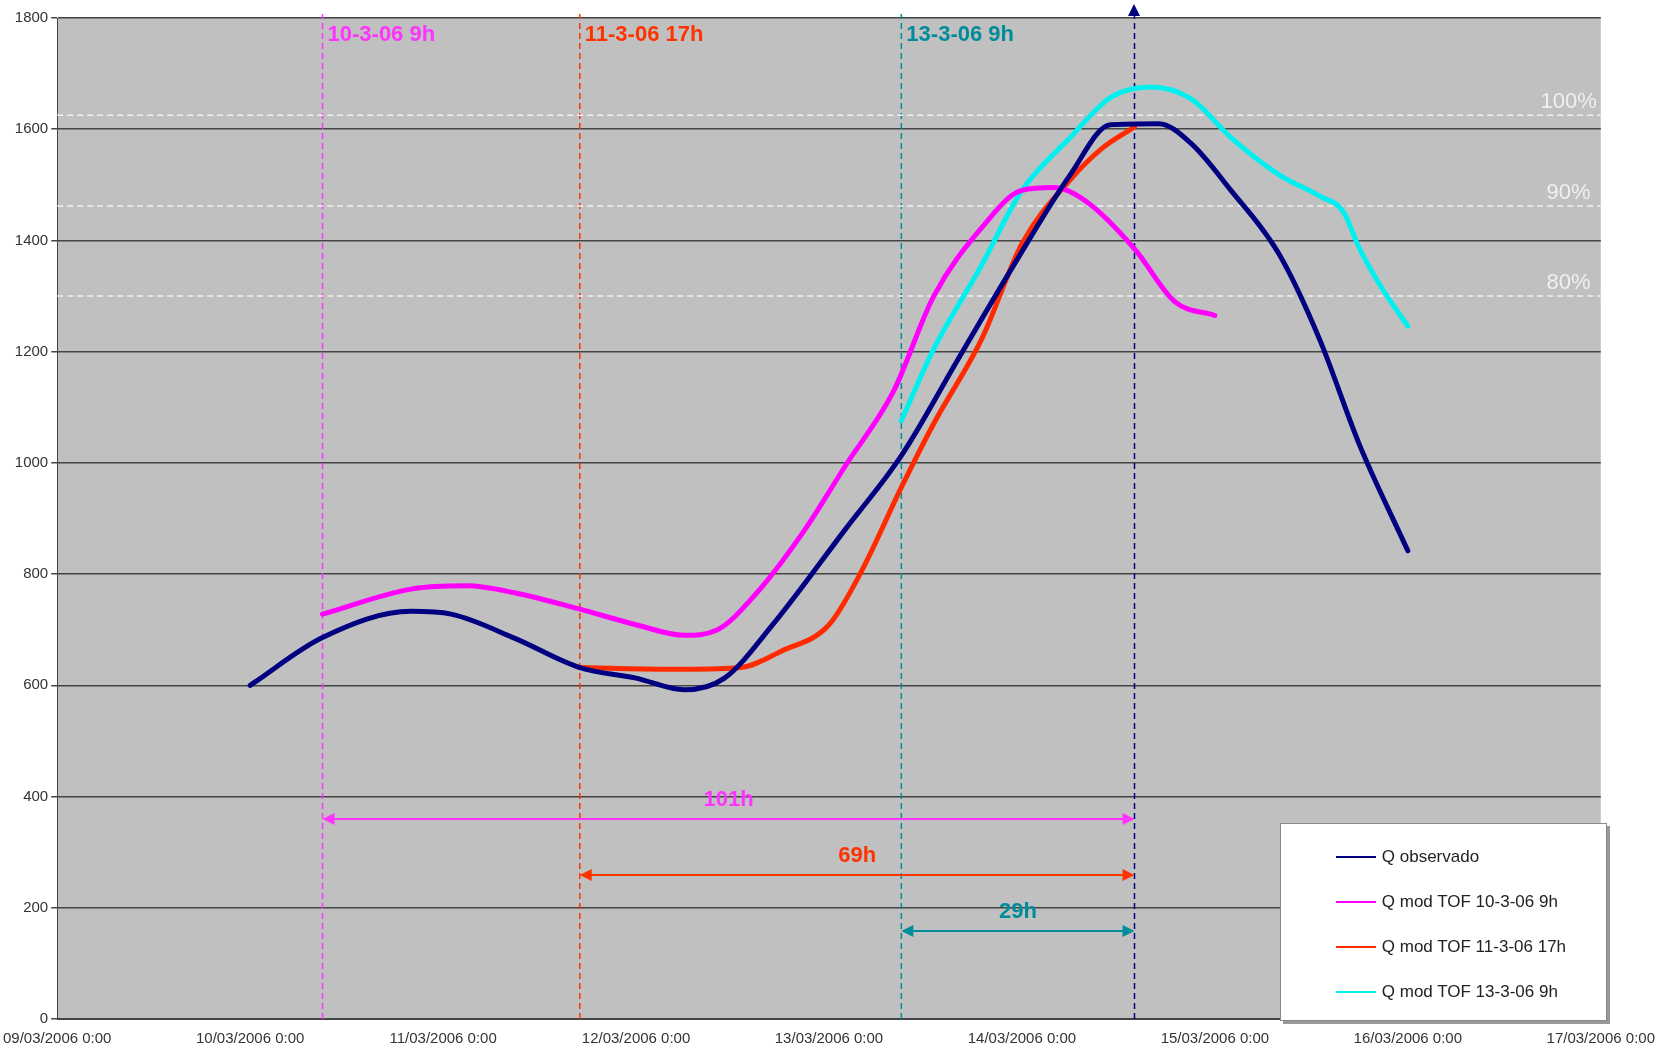 The height and width of the screenshot is (1059, 1658). I want to click on legend-label: Q mod TOF 13-3-06 9h, so click(1469, 991).